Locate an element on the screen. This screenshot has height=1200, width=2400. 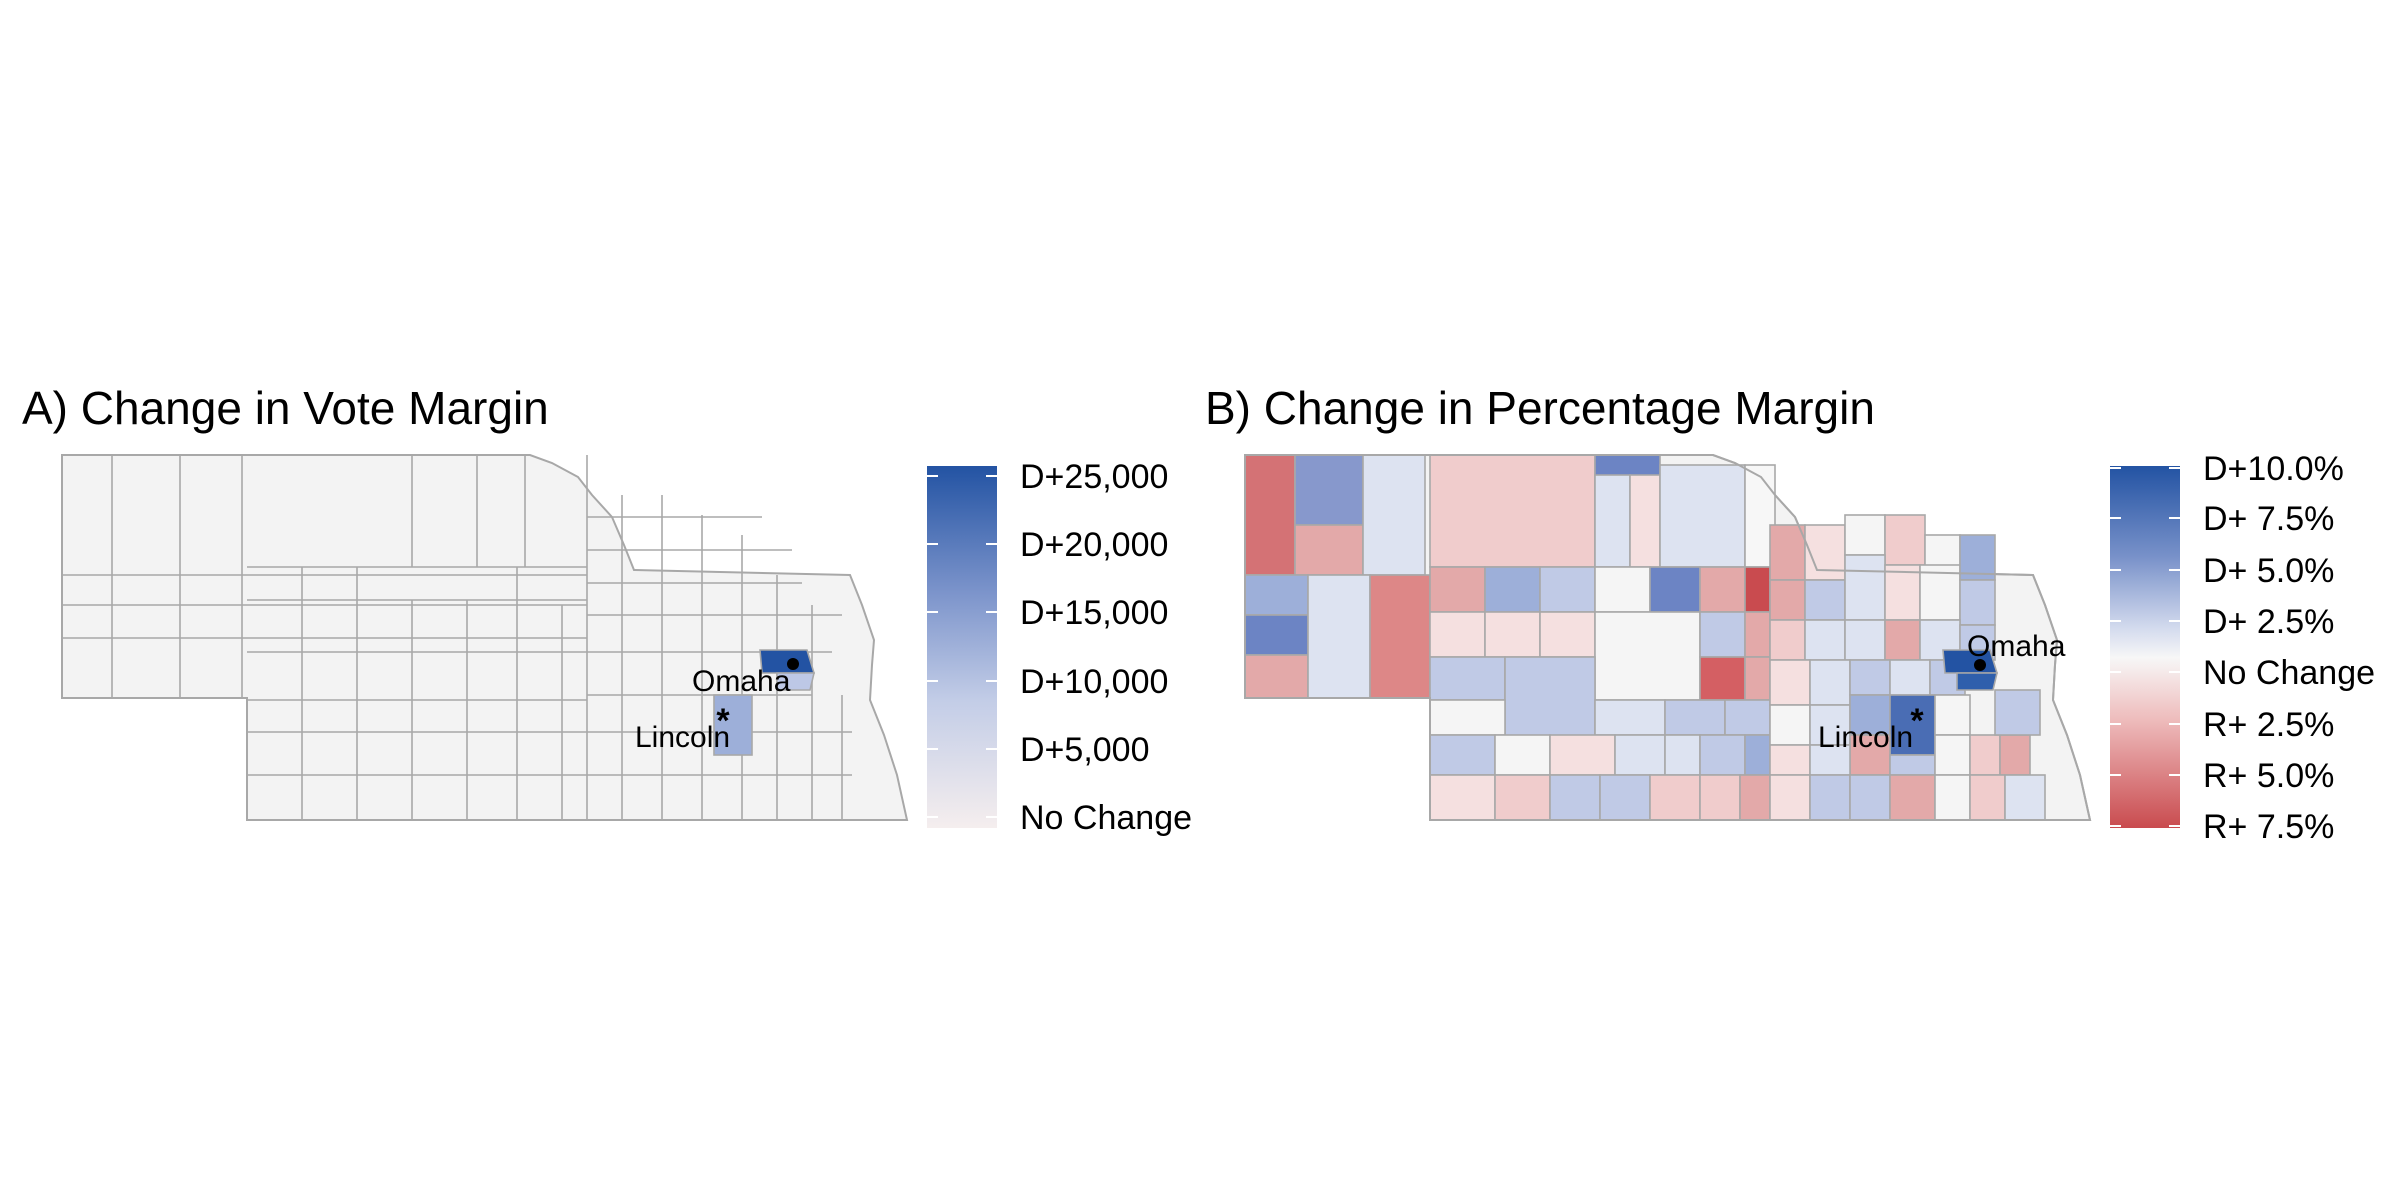
legend-a-label: No Change is located at coordinates (1106, 818).